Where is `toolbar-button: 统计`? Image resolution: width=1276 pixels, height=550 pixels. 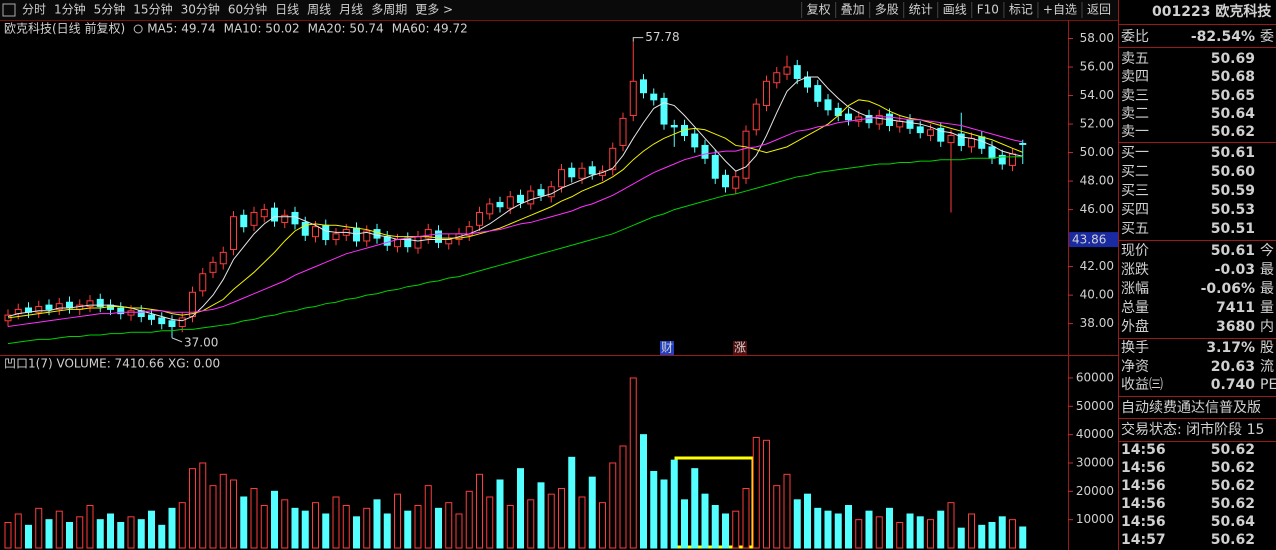 toolbar-button: 统计 is located at coordinates (921, 10).